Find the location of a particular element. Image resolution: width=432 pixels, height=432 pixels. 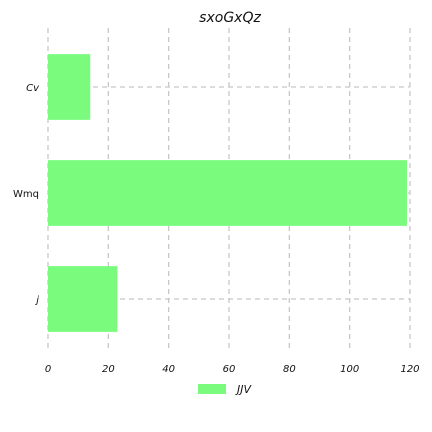

x-tick-label-2: 40 is located at coordinates (168, 369).